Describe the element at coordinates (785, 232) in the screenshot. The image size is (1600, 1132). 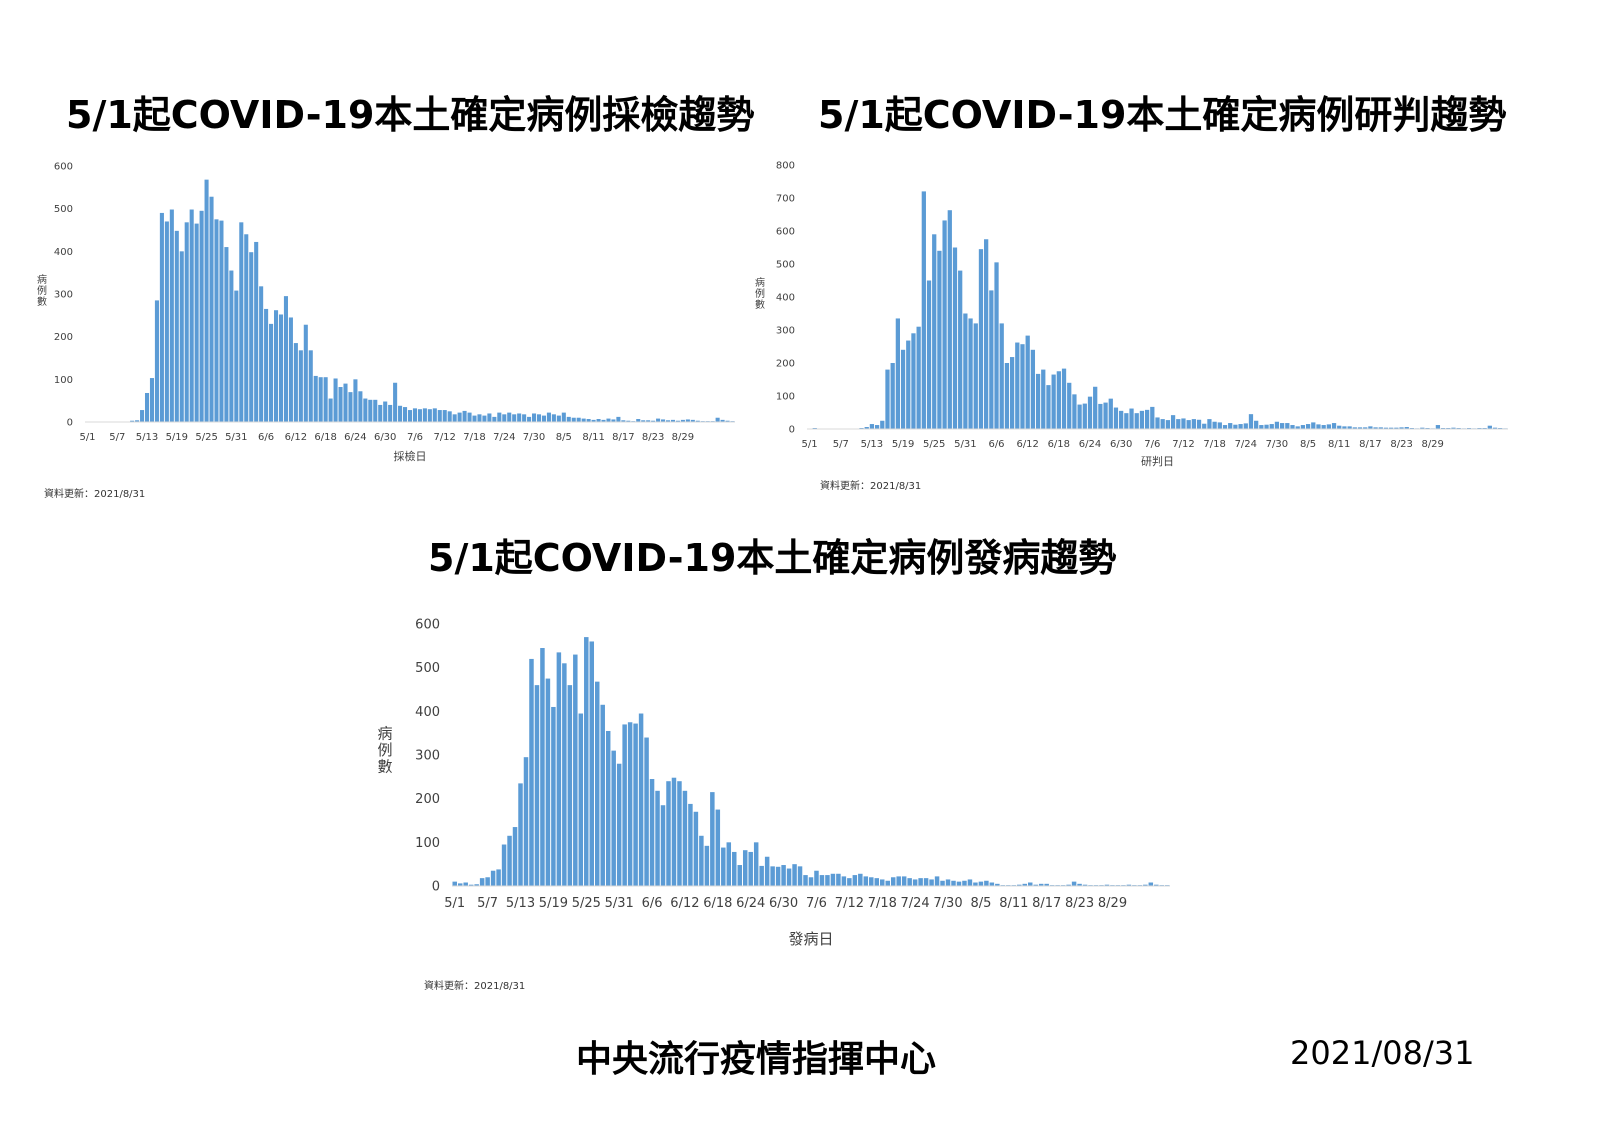
I see `y-tick-label: 600` at that location.